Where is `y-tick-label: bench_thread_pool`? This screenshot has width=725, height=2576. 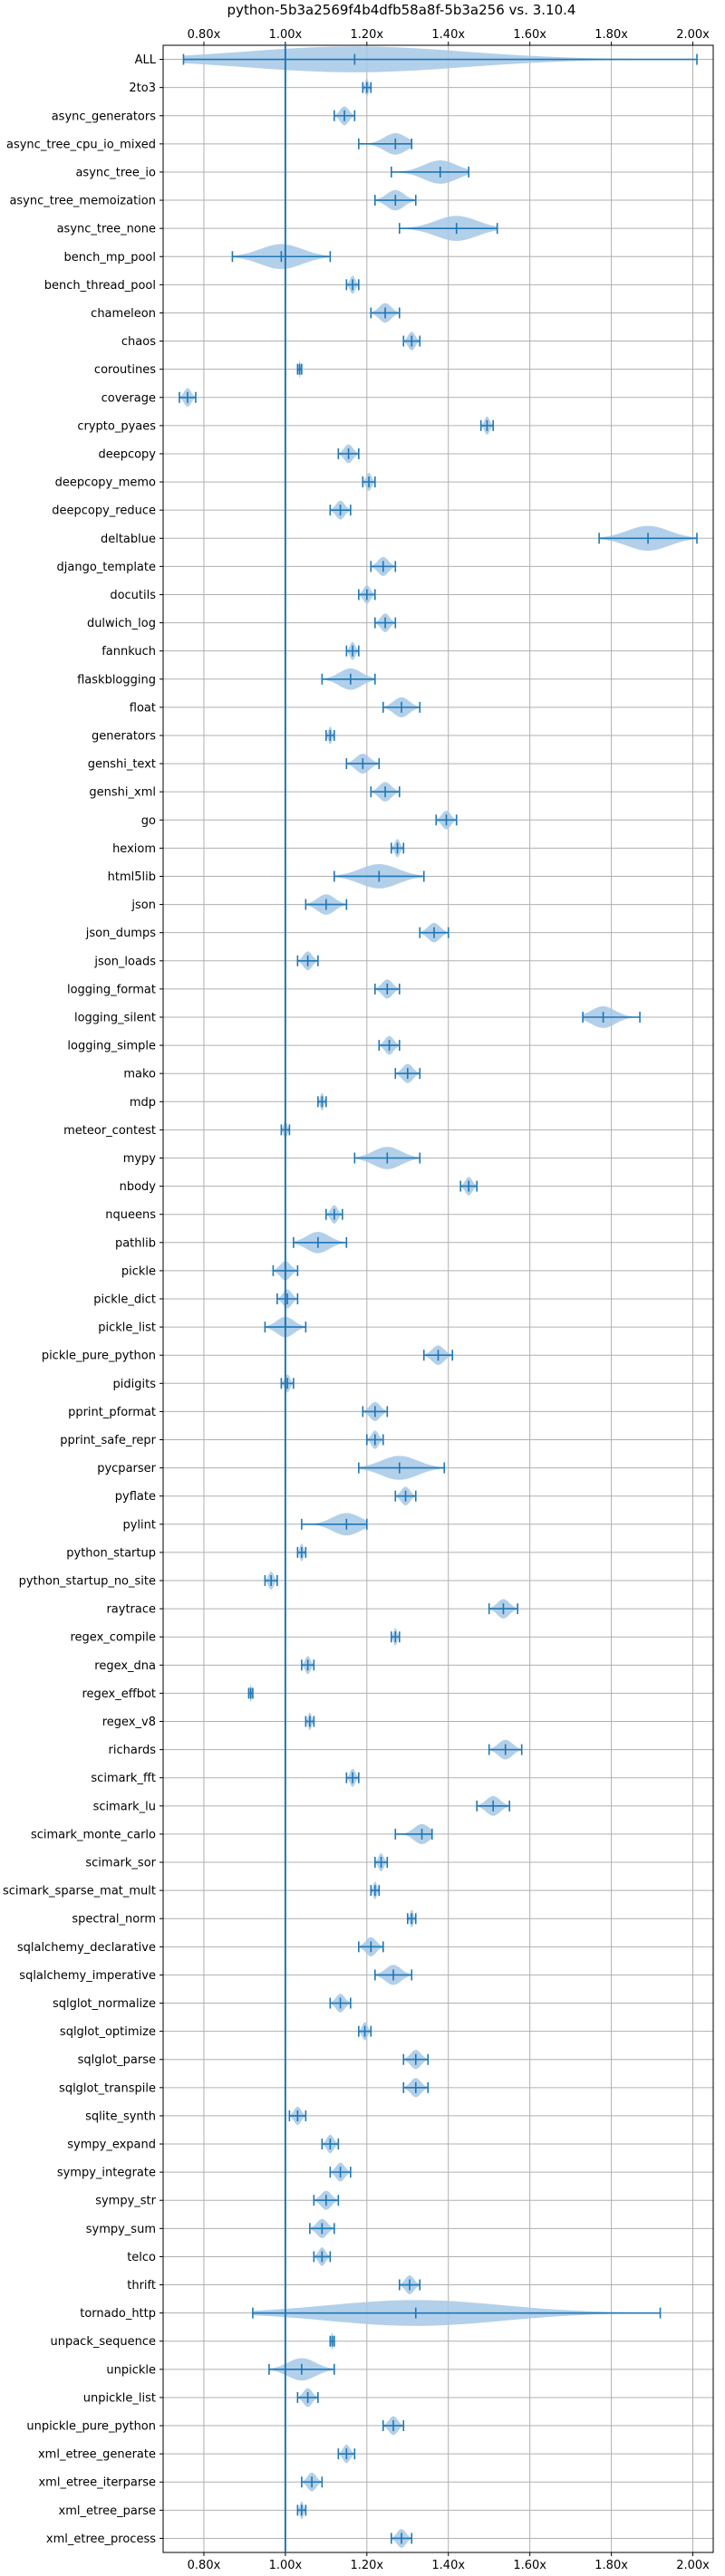 y-tick-label: bench_thread_pool is located at coordinates (100, 286).